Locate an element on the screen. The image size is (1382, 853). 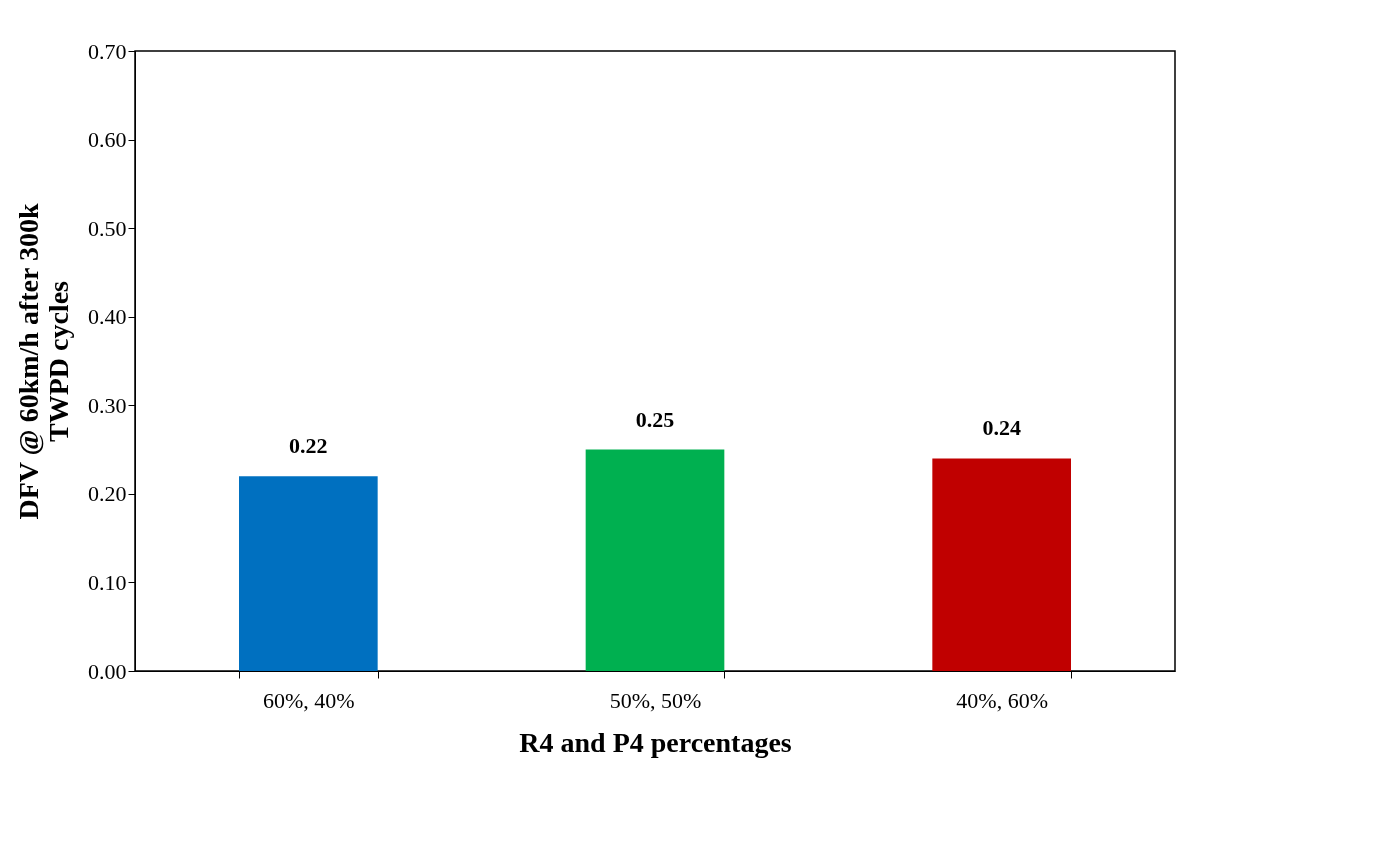
x-tick-label: 40%, 60% is located at coordinates (1002, 700).